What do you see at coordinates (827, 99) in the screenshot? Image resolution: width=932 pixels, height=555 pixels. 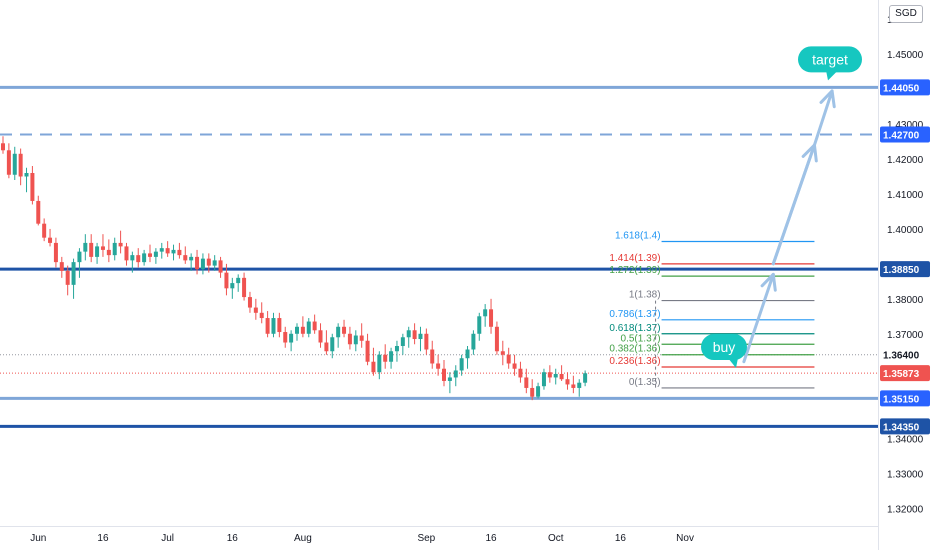 I see `path-arrow-head` at bounding box center [827, 99].